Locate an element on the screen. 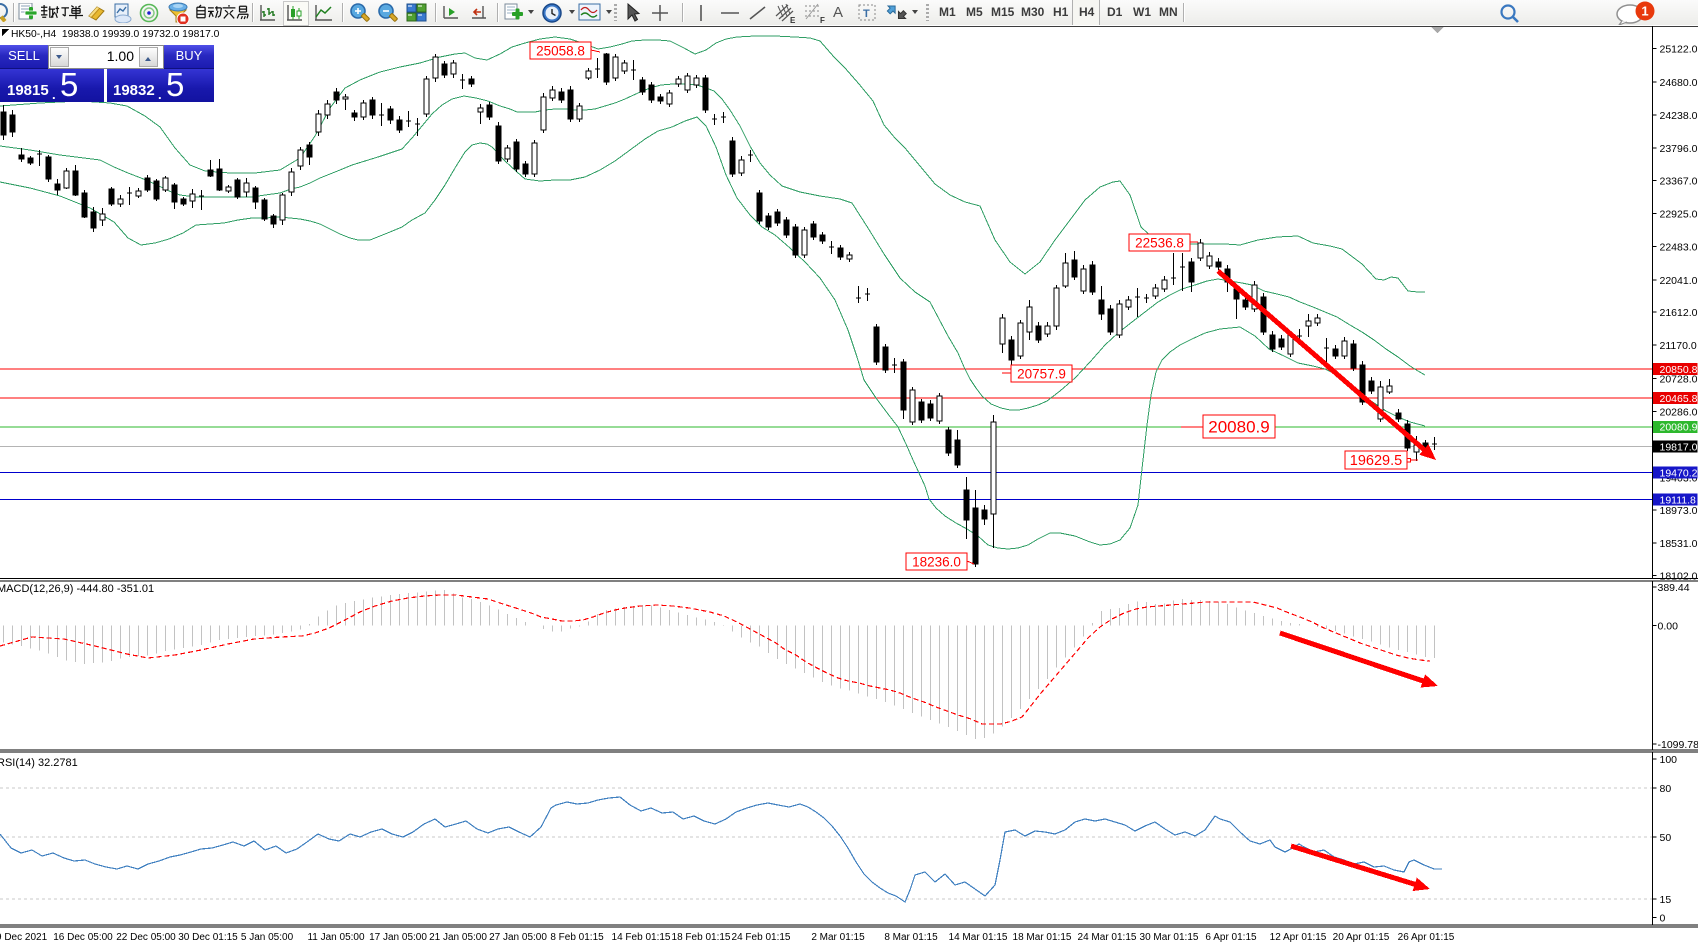  svg-text: 21 Jan 05:00 is located at coordinates (458, 937).